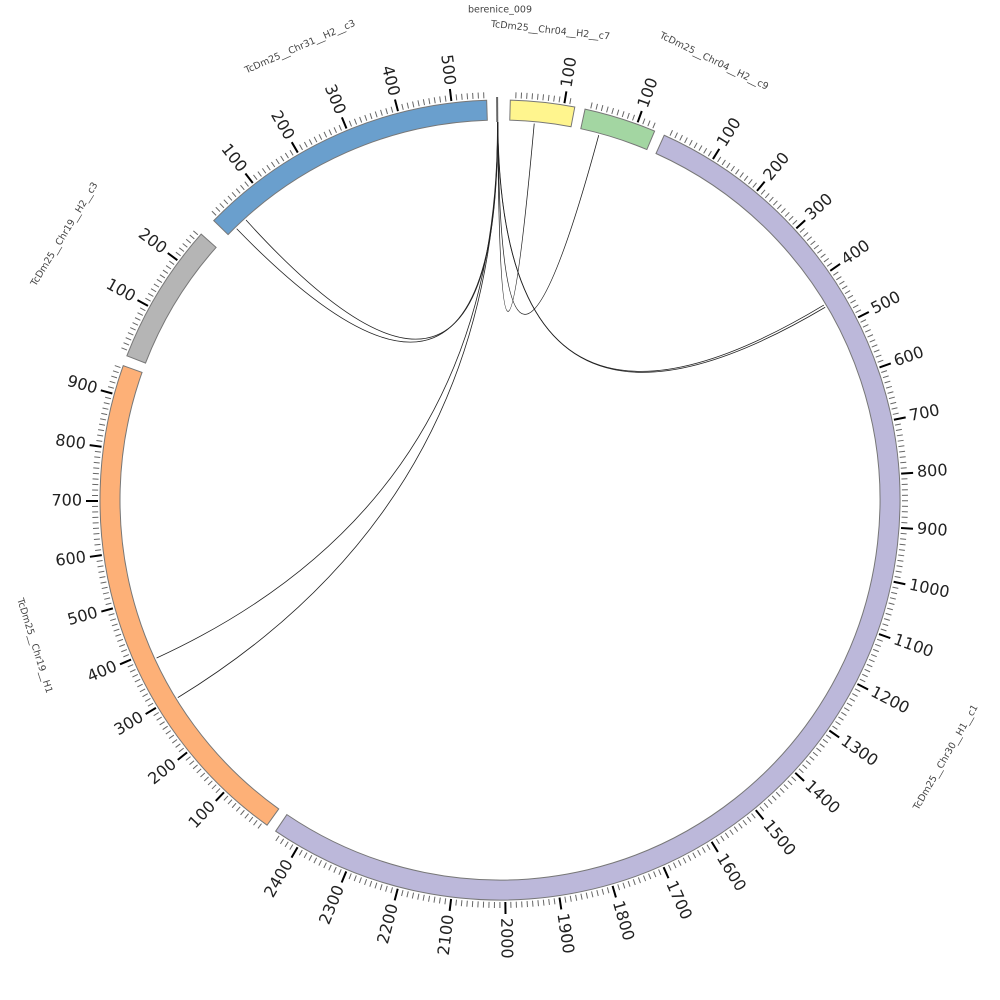 This screenshot has height=1000, width=1000. I want to click on tick-label: 2200, so click(387, 924).